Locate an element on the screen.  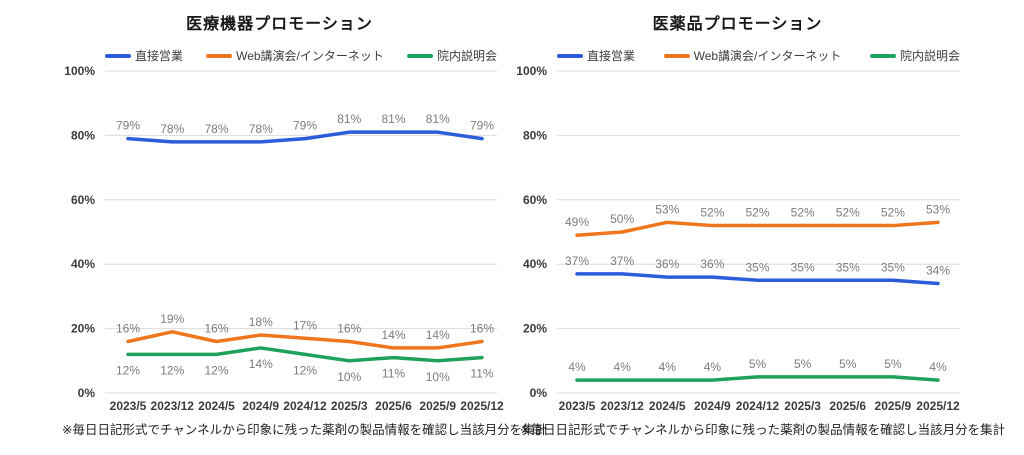
legend-item-web-seminar: Web講演会/インターネット is located at coordinates (295, 55).